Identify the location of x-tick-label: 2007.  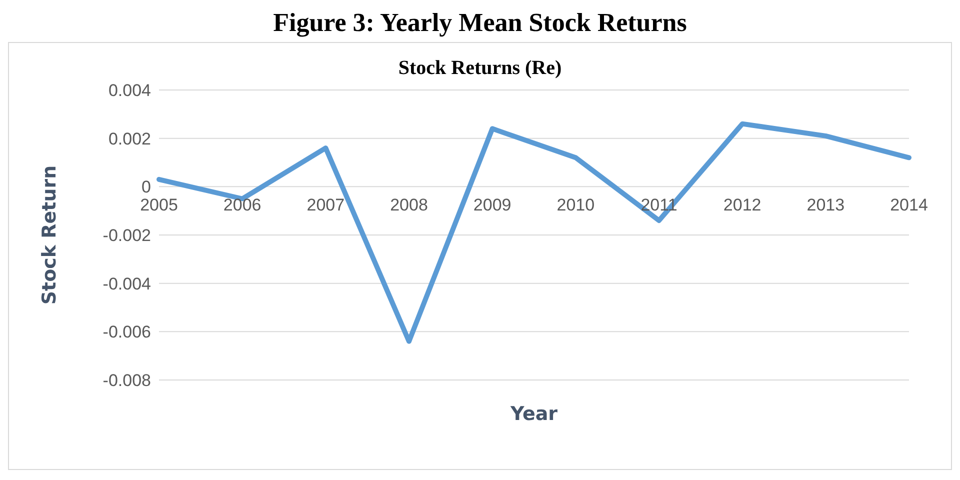
(325, 205).